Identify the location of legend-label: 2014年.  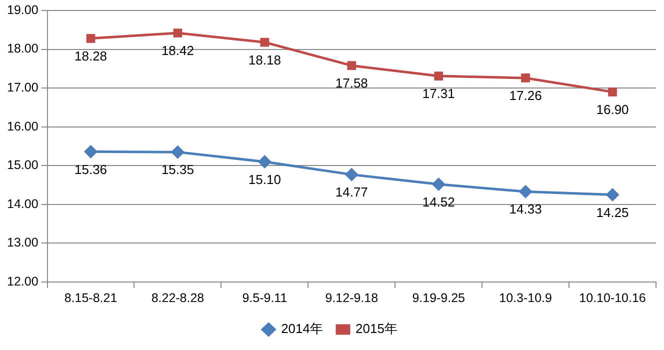
(302, 328).